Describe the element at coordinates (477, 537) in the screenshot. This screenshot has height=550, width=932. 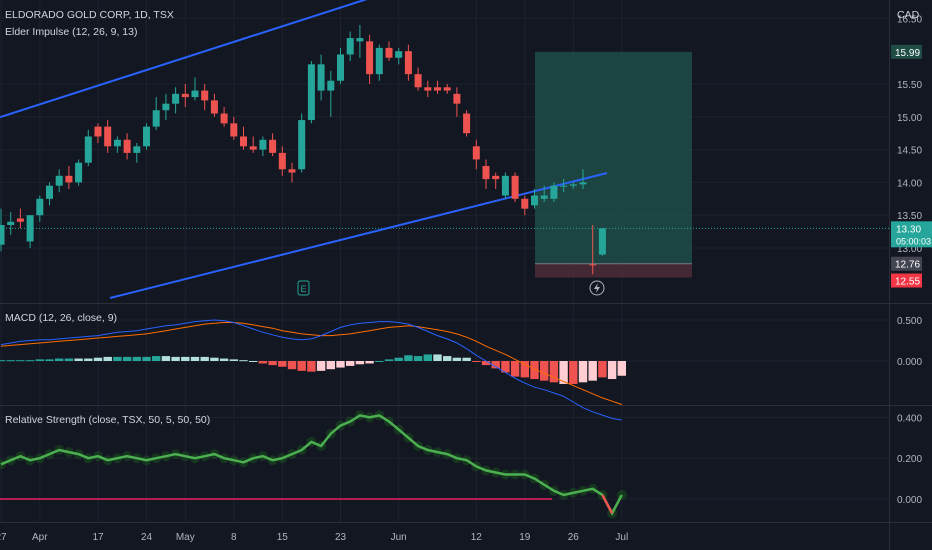
I see `time-axis-label: 12` at that location.